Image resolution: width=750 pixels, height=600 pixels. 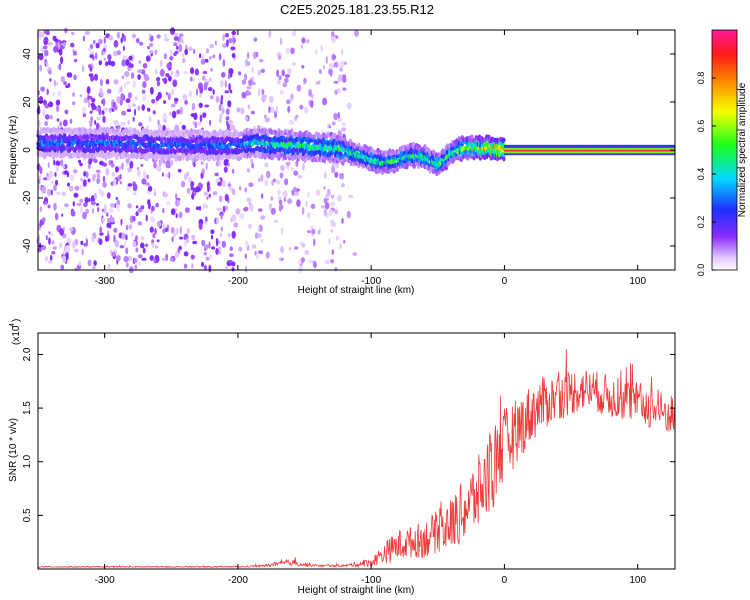 I want to click on colorbar-tick-label: 0.4, so click(x=701, y=174).